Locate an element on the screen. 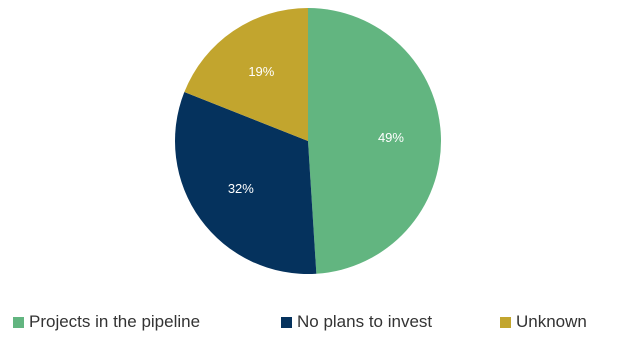  pie-slice-unknown is located at coordinates (246, 74).